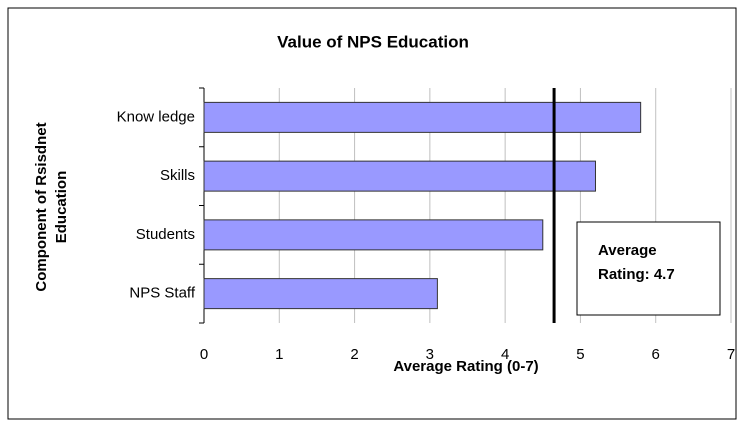 Image resolution: width=745 pixels, height=427 pixels. I want to click on y-axis-label: Component of Rsisdnet Education, so click(51, 206).